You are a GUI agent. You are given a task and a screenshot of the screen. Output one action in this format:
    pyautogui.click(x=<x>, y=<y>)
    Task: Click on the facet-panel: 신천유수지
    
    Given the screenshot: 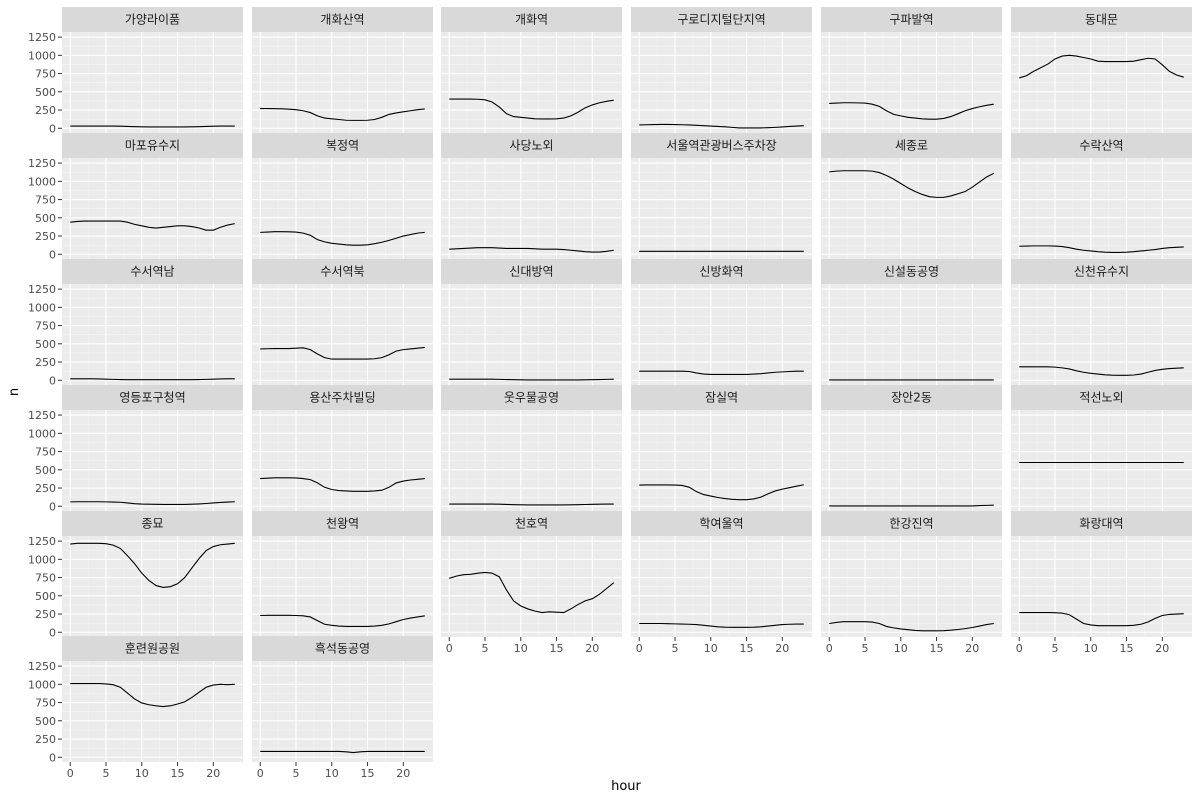 What is the action you would take?
    pyautogui.click(x=1101, y=322)
    